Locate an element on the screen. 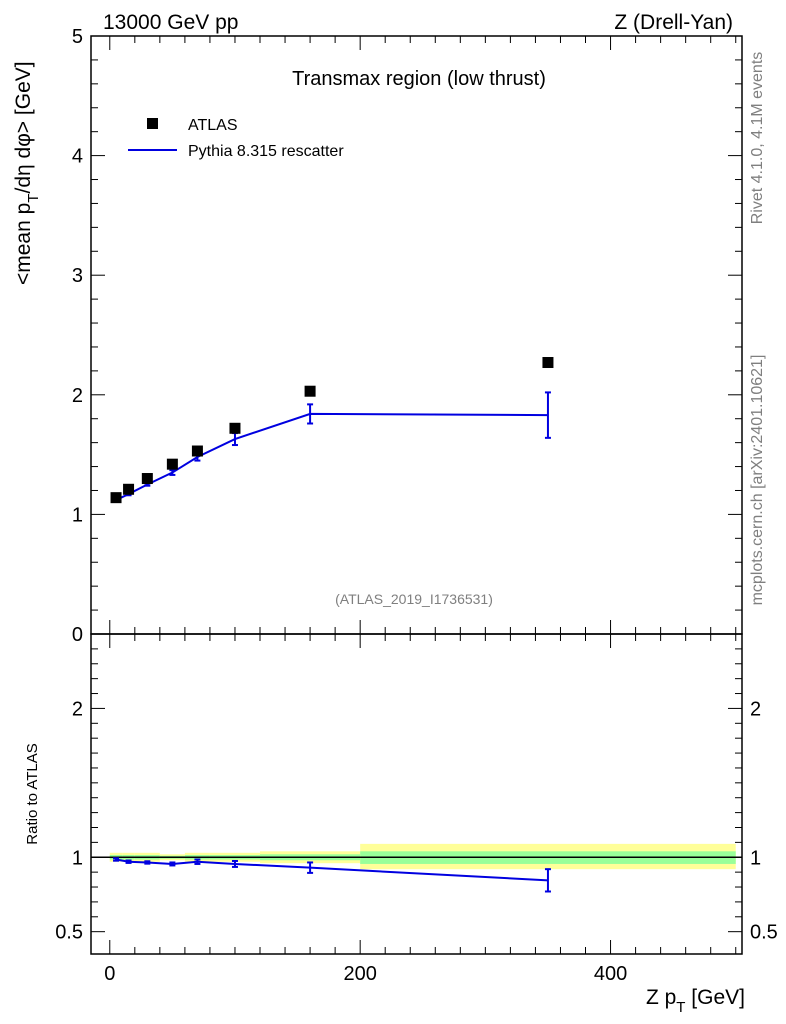 The width and height of the screenshot is (786, 1024). ratio-data is located at coordinates (332, 875).